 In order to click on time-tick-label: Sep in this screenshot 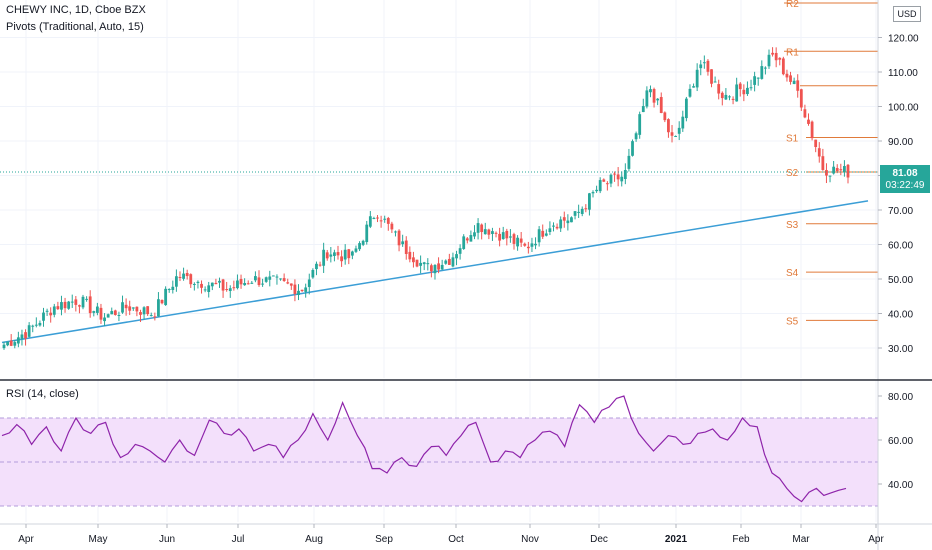, I will do `click(384, 539)`.